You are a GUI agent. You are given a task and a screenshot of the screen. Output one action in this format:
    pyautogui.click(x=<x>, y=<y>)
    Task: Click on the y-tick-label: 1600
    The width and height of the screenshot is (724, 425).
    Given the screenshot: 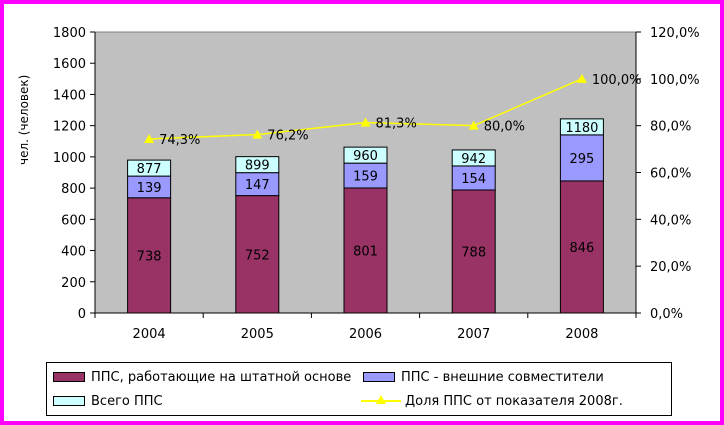 What is the action you would take?
    pyautogui.click(x=69, y=64)
    